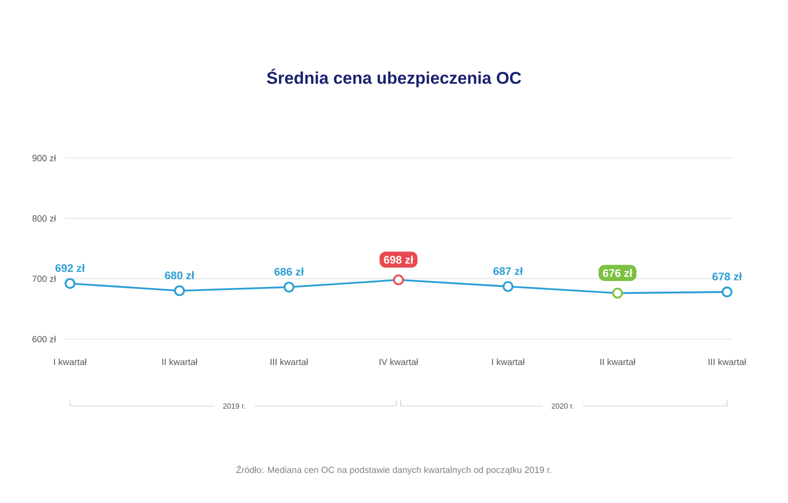 This screenshot has width=788, height=503. What do you see at coordinates (617, 272) in the screenshot?
I see `data-label: 676 zł` at bounding box center [617, 272].